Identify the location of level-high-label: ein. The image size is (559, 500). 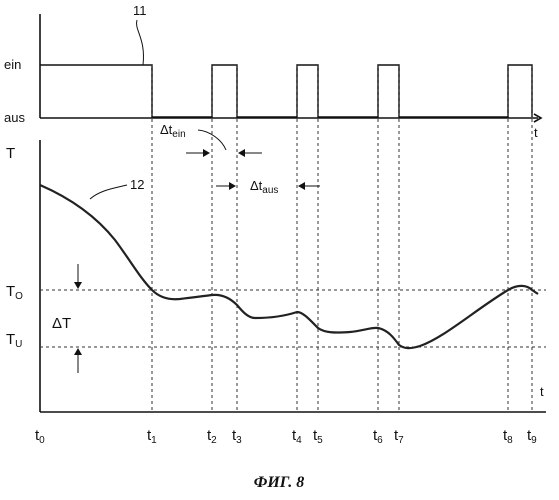
(12, 64).